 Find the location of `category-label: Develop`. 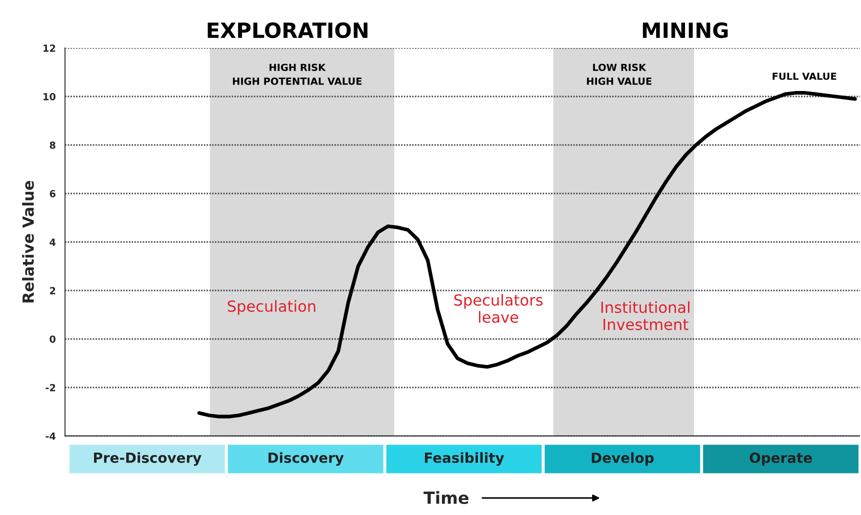

category-label: Develop is located at coordinates (623, 459).